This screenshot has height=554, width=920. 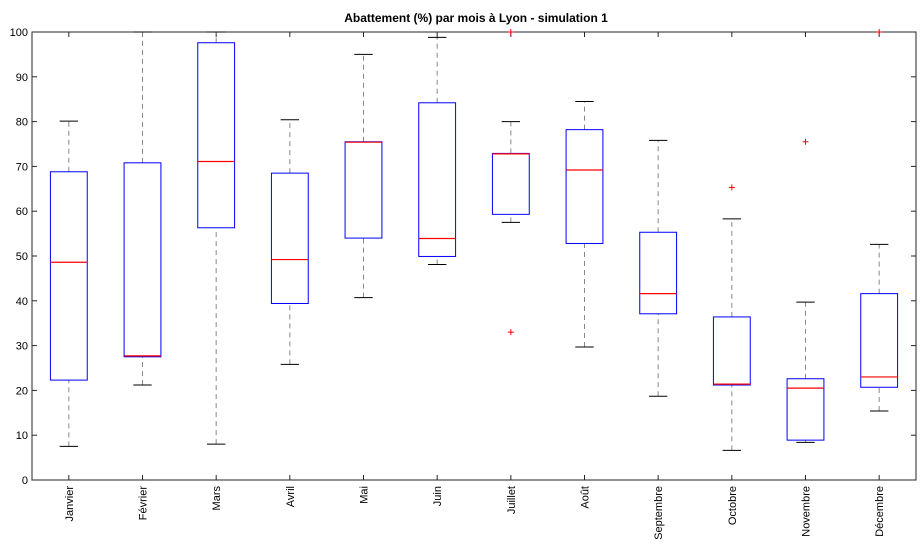 I want to click on x-tick-label: Décembre, so click(x=880, y=511).